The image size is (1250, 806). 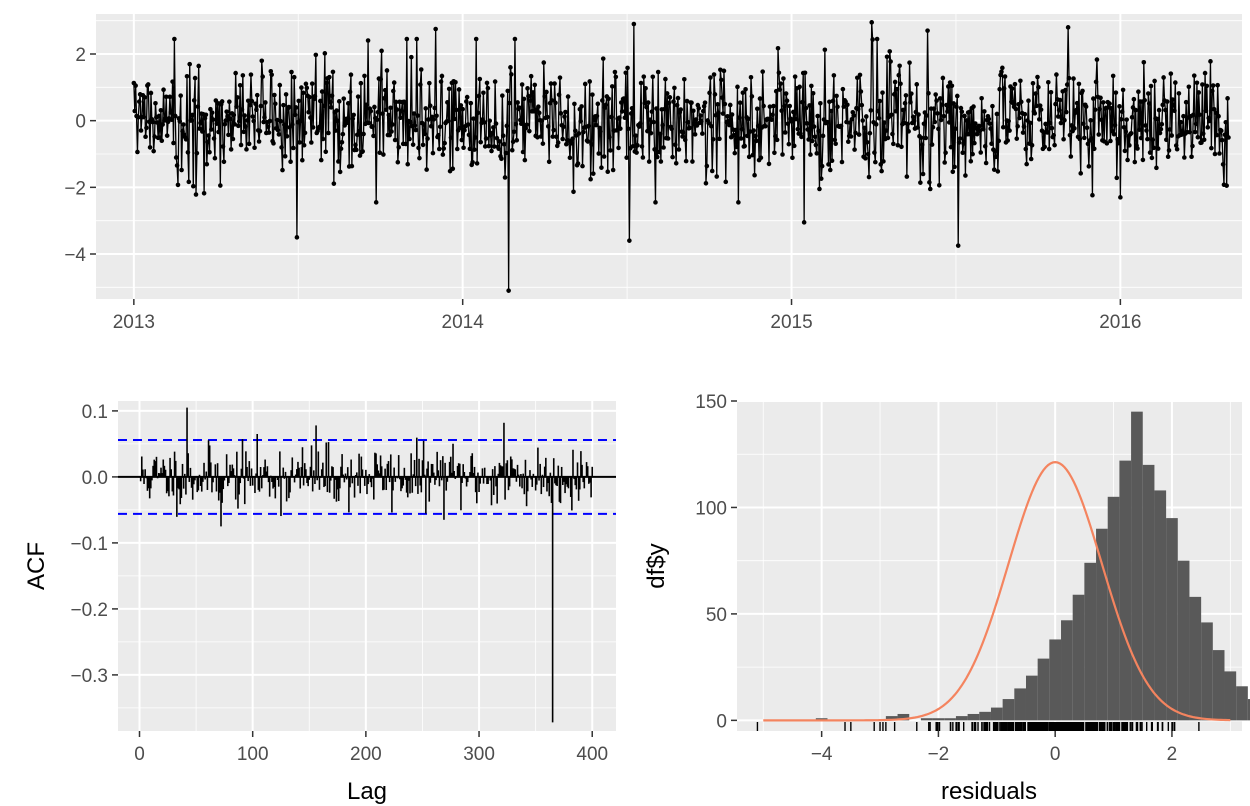 I want to click on y-tick-label: 0, so click(x=80, y=122).